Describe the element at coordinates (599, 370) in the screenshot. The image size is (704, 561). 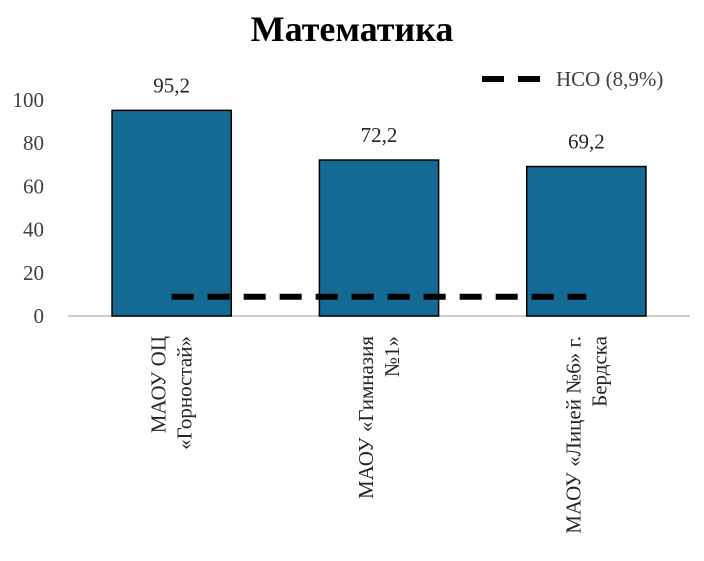
I see `category-label-line: Бердска` at that location.